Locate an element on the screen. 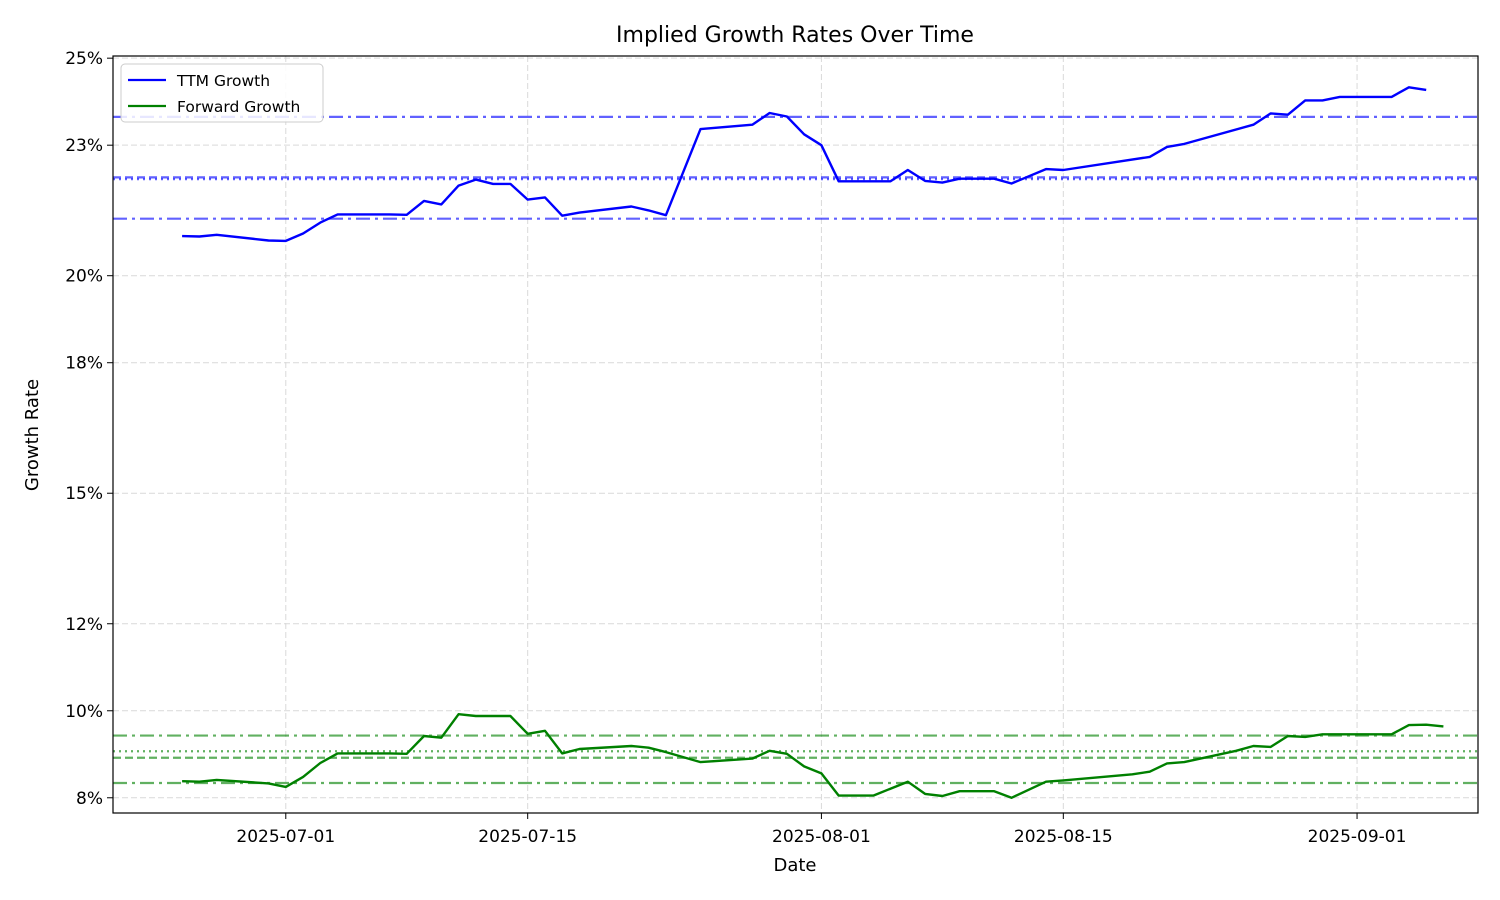 The image size is (1500, 900). x-tick-label: 2025-08-15 is located at coordinates (1063, 837).